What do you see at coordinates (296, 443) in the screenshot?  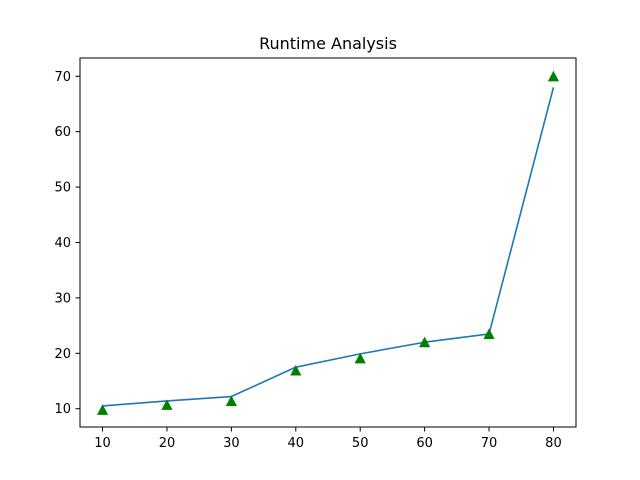 I see `x-tick-label: 40` at bounding box center [296, 443].